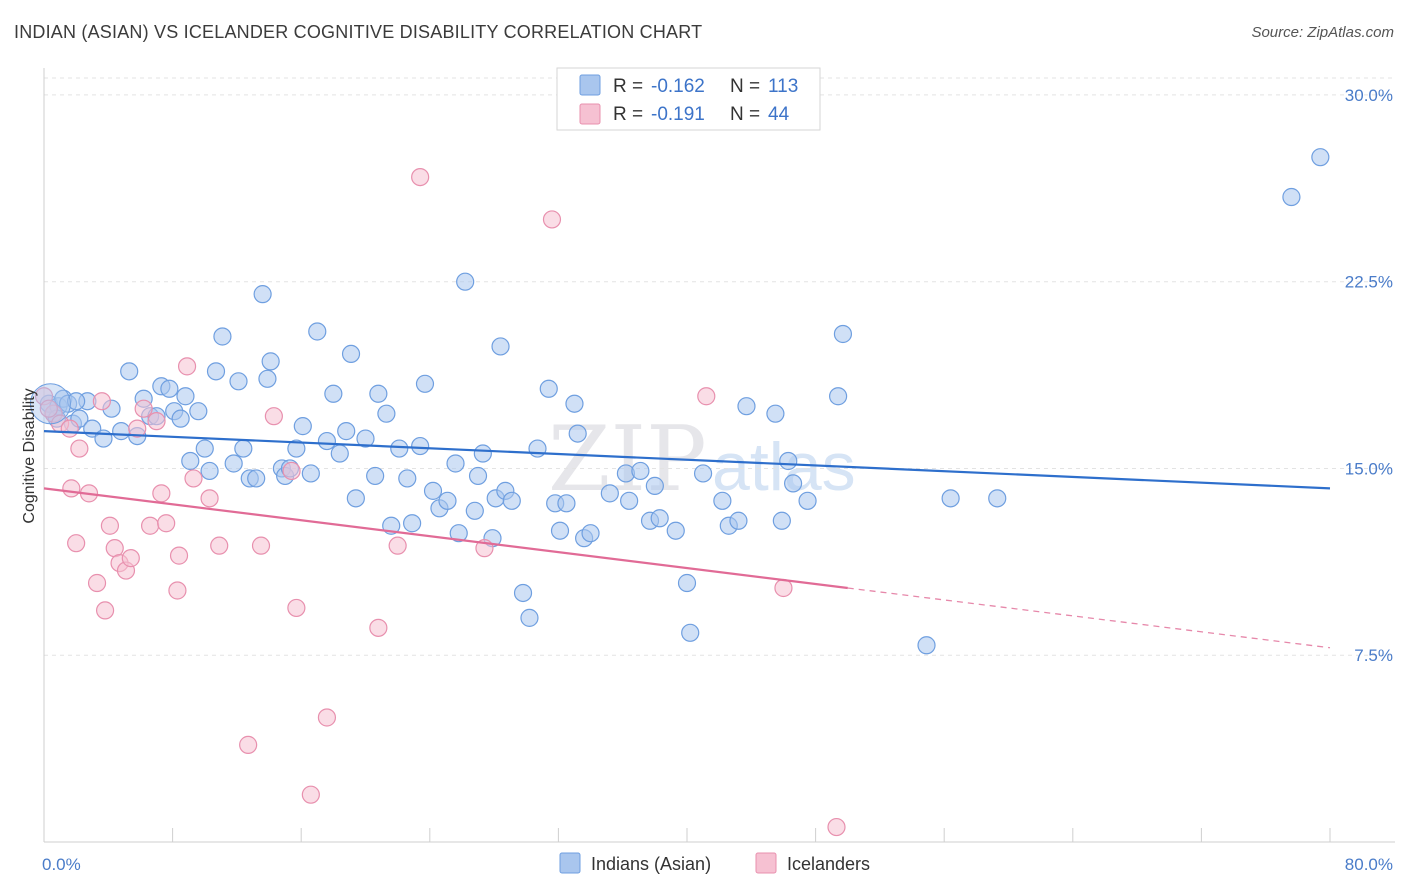 Image resolution: width=1406 pixels, height=892 pixels. Describe the element at coordinates (445, 538) in the screenshot. I see `trend-line-icelanders` at that location.